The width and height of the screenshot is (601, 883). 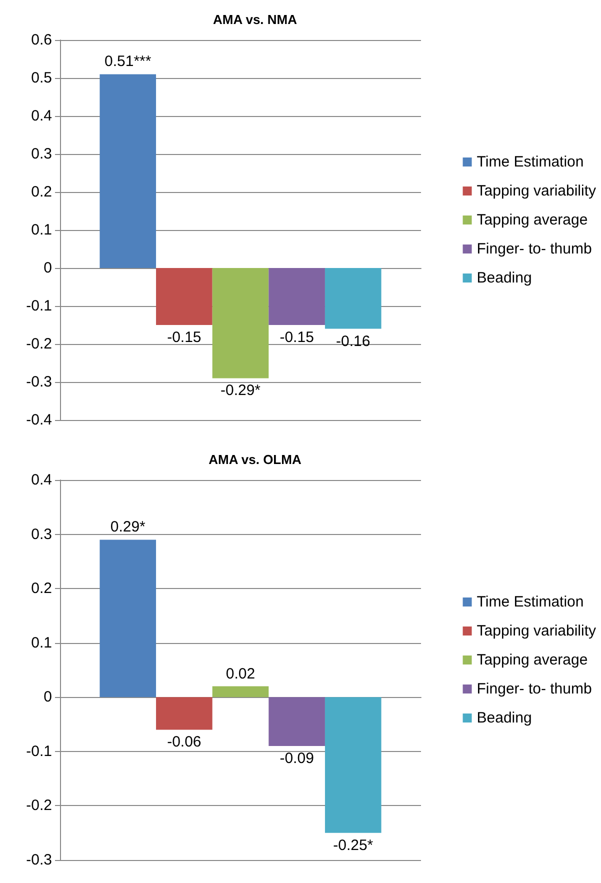 I want to click on y-tick-label: 0.6, so click(x=41, y=40).